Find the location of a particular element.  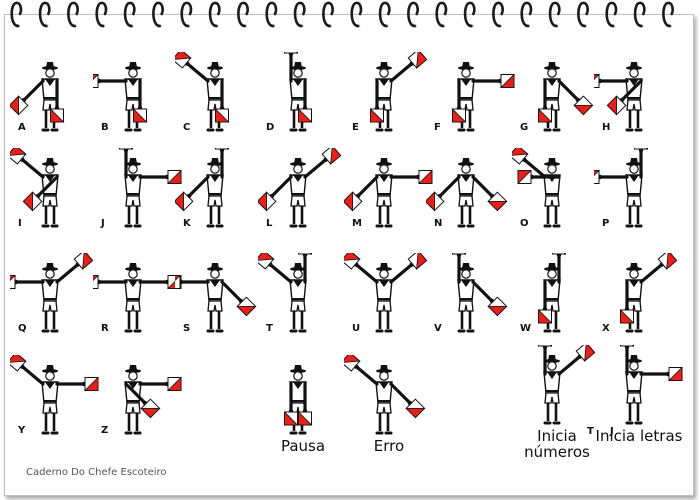

signal-letter: D is located at coordinates (270, 127).